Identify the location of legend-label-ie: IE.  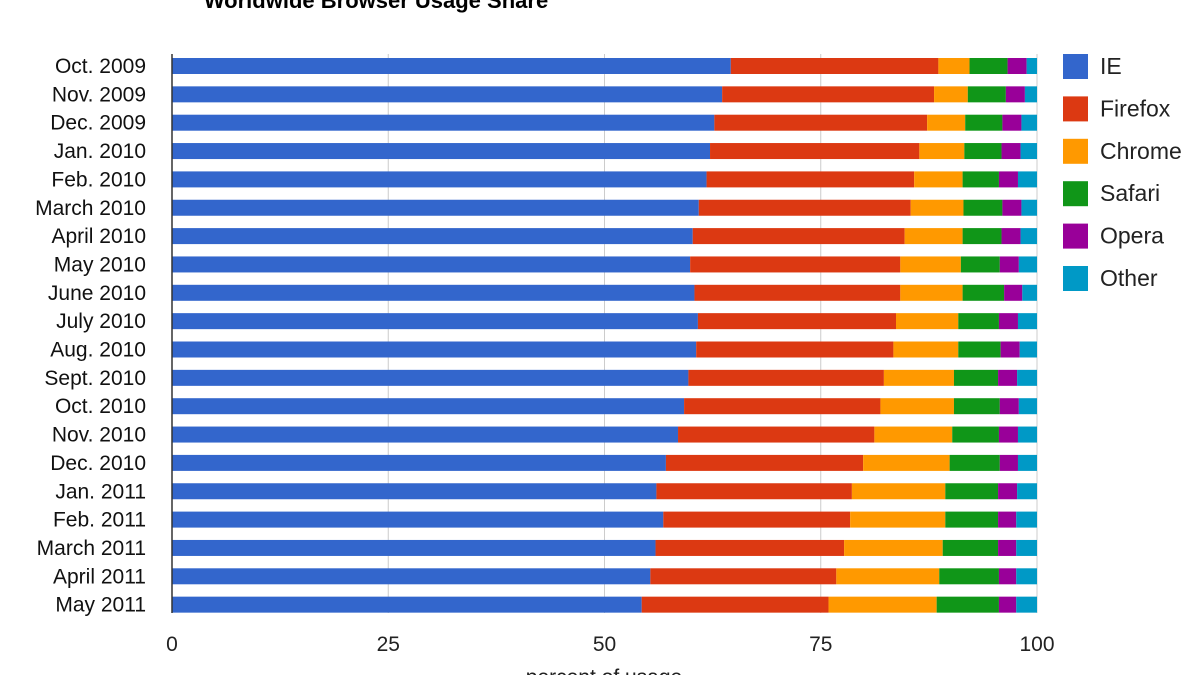
(1111, 66).